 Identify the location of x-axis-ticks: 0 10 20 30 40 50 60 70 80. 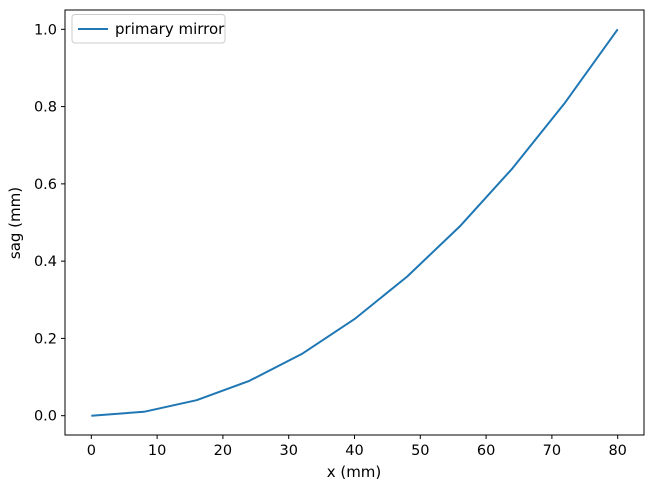
(357, 447).